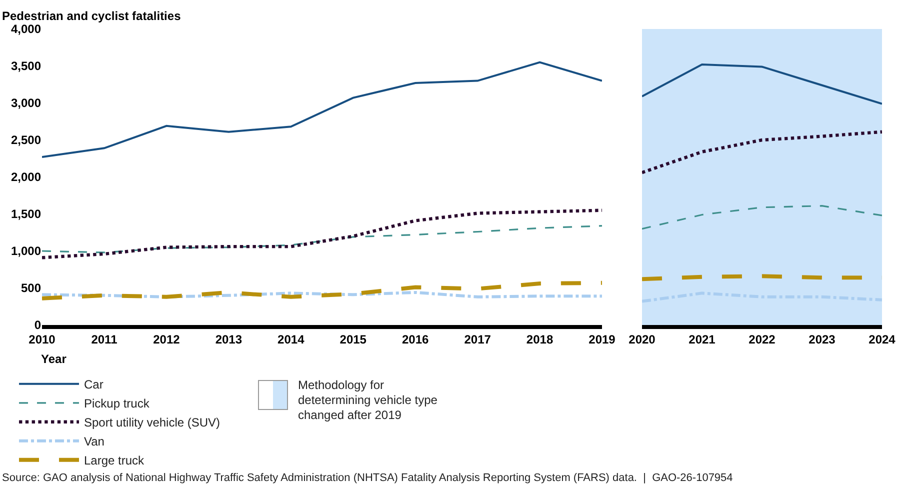 The height and width of the screenshot is (486, 900). What do you see at coordinates (117, 403) in the screenshot?
I see `legend-label: Pickup truck` at bounding box center [117, 403].